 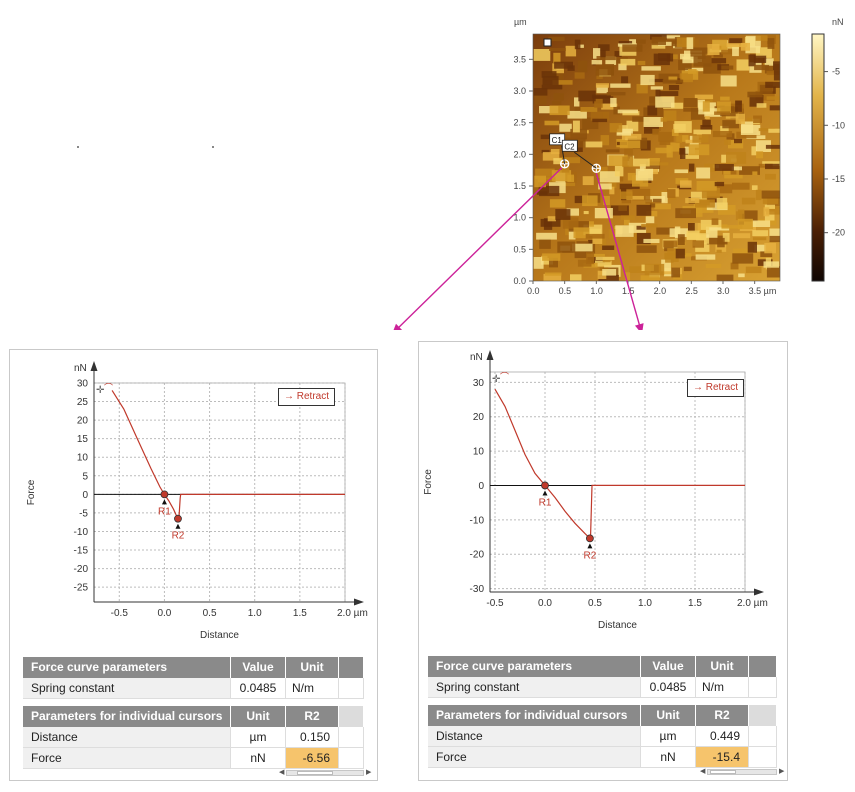 What do you see at coordinates (656, 157) in the screenshot?
I see `afm-frame` at bounding box center [656, 157].